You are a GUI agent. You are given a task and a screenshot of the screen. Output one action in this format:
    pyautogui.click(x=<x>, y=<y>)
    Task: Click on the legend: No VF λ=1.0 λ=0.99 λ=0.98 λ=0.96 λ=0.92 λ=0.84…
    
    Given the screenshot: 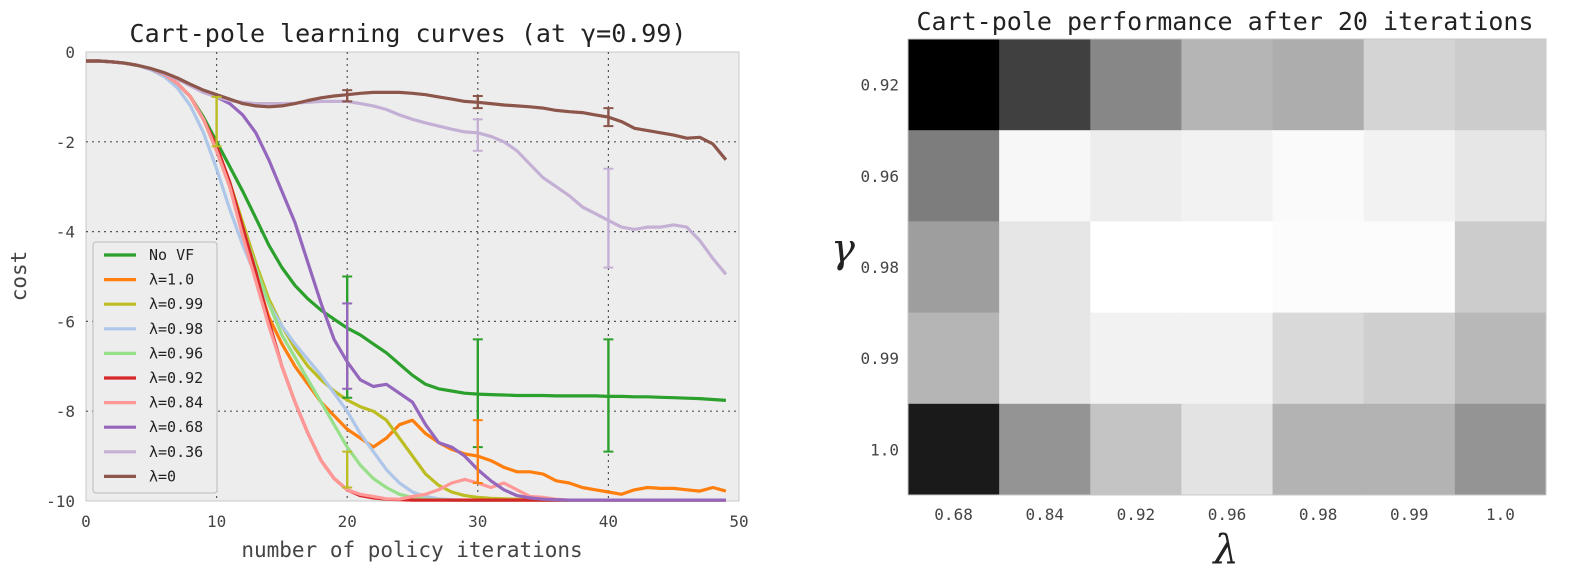 What is the action you would take?
    pyautogui.click(x=155, y=367)
    